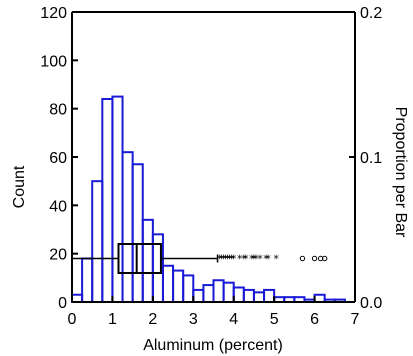  What do you see at coordinates (193, 319) in the screenshot?
I see `x-tick-label: 3` at bounding box center [193, 319].